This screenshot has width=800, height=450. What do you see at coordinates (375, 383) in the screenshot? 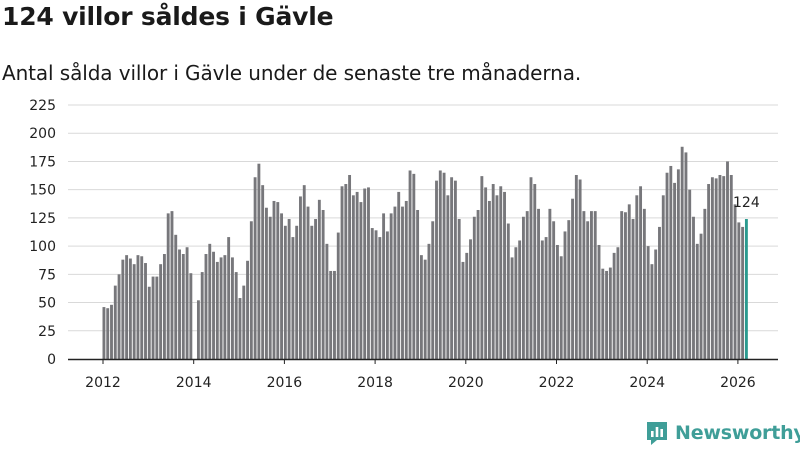
I see `x-tick-label: 2018` at bounding box center [375, 383].